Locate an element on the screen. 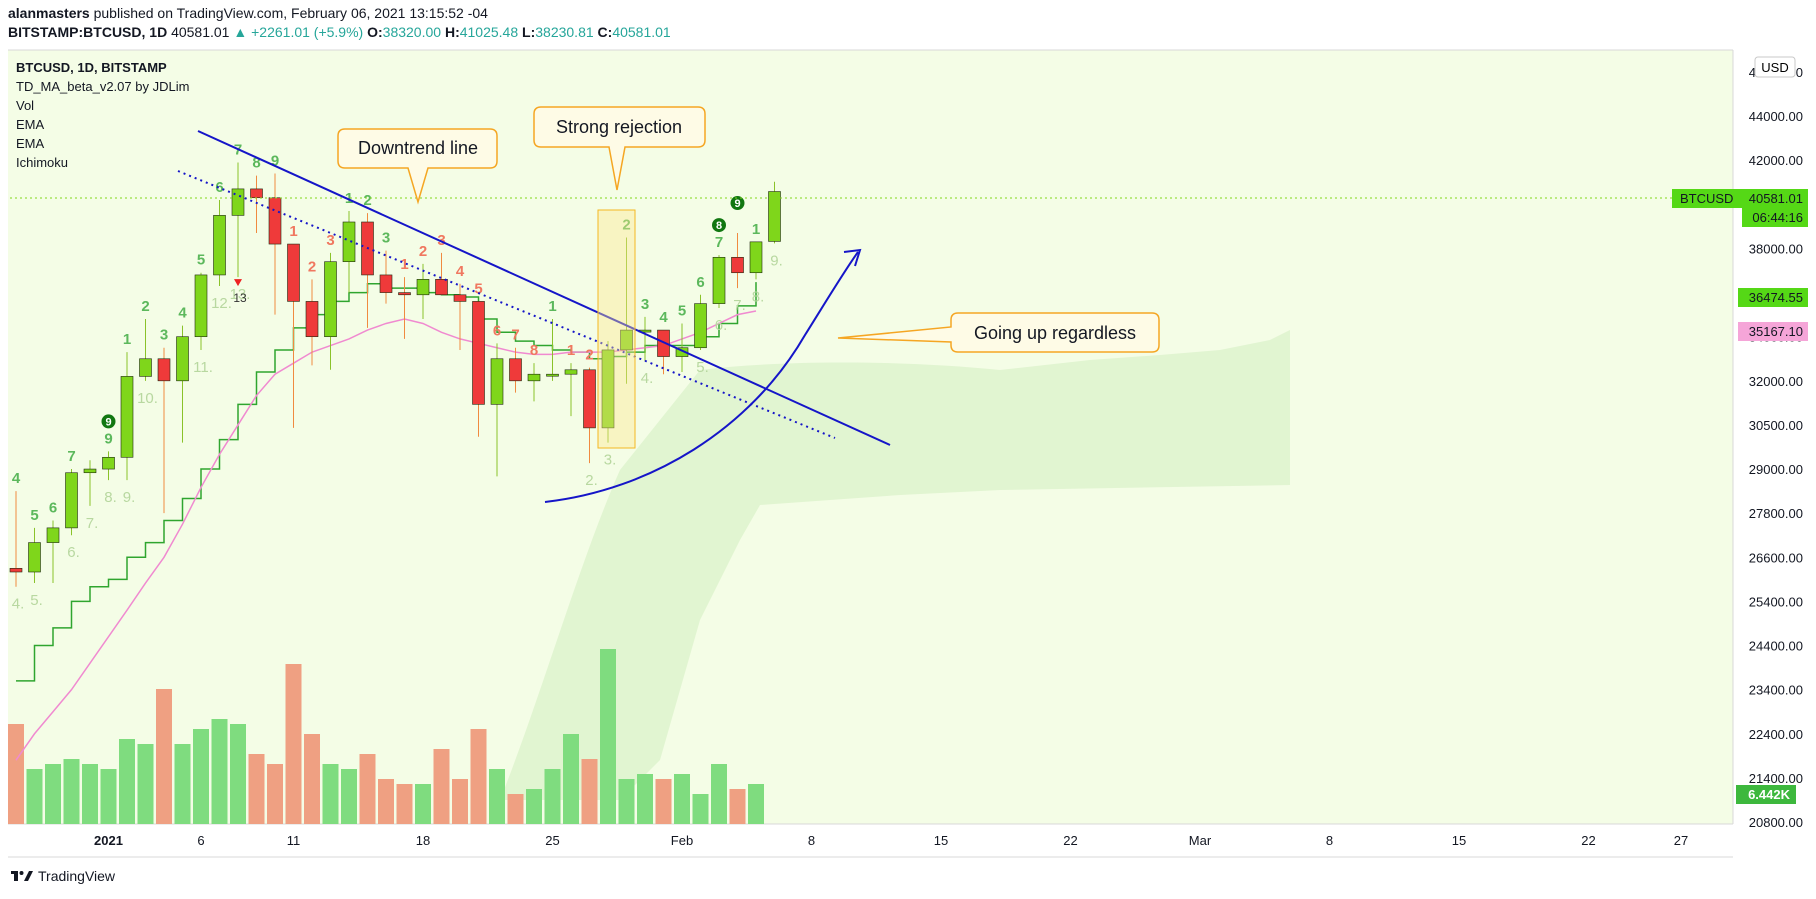  td-down-count: 6 is located at coordinates (497, 330).